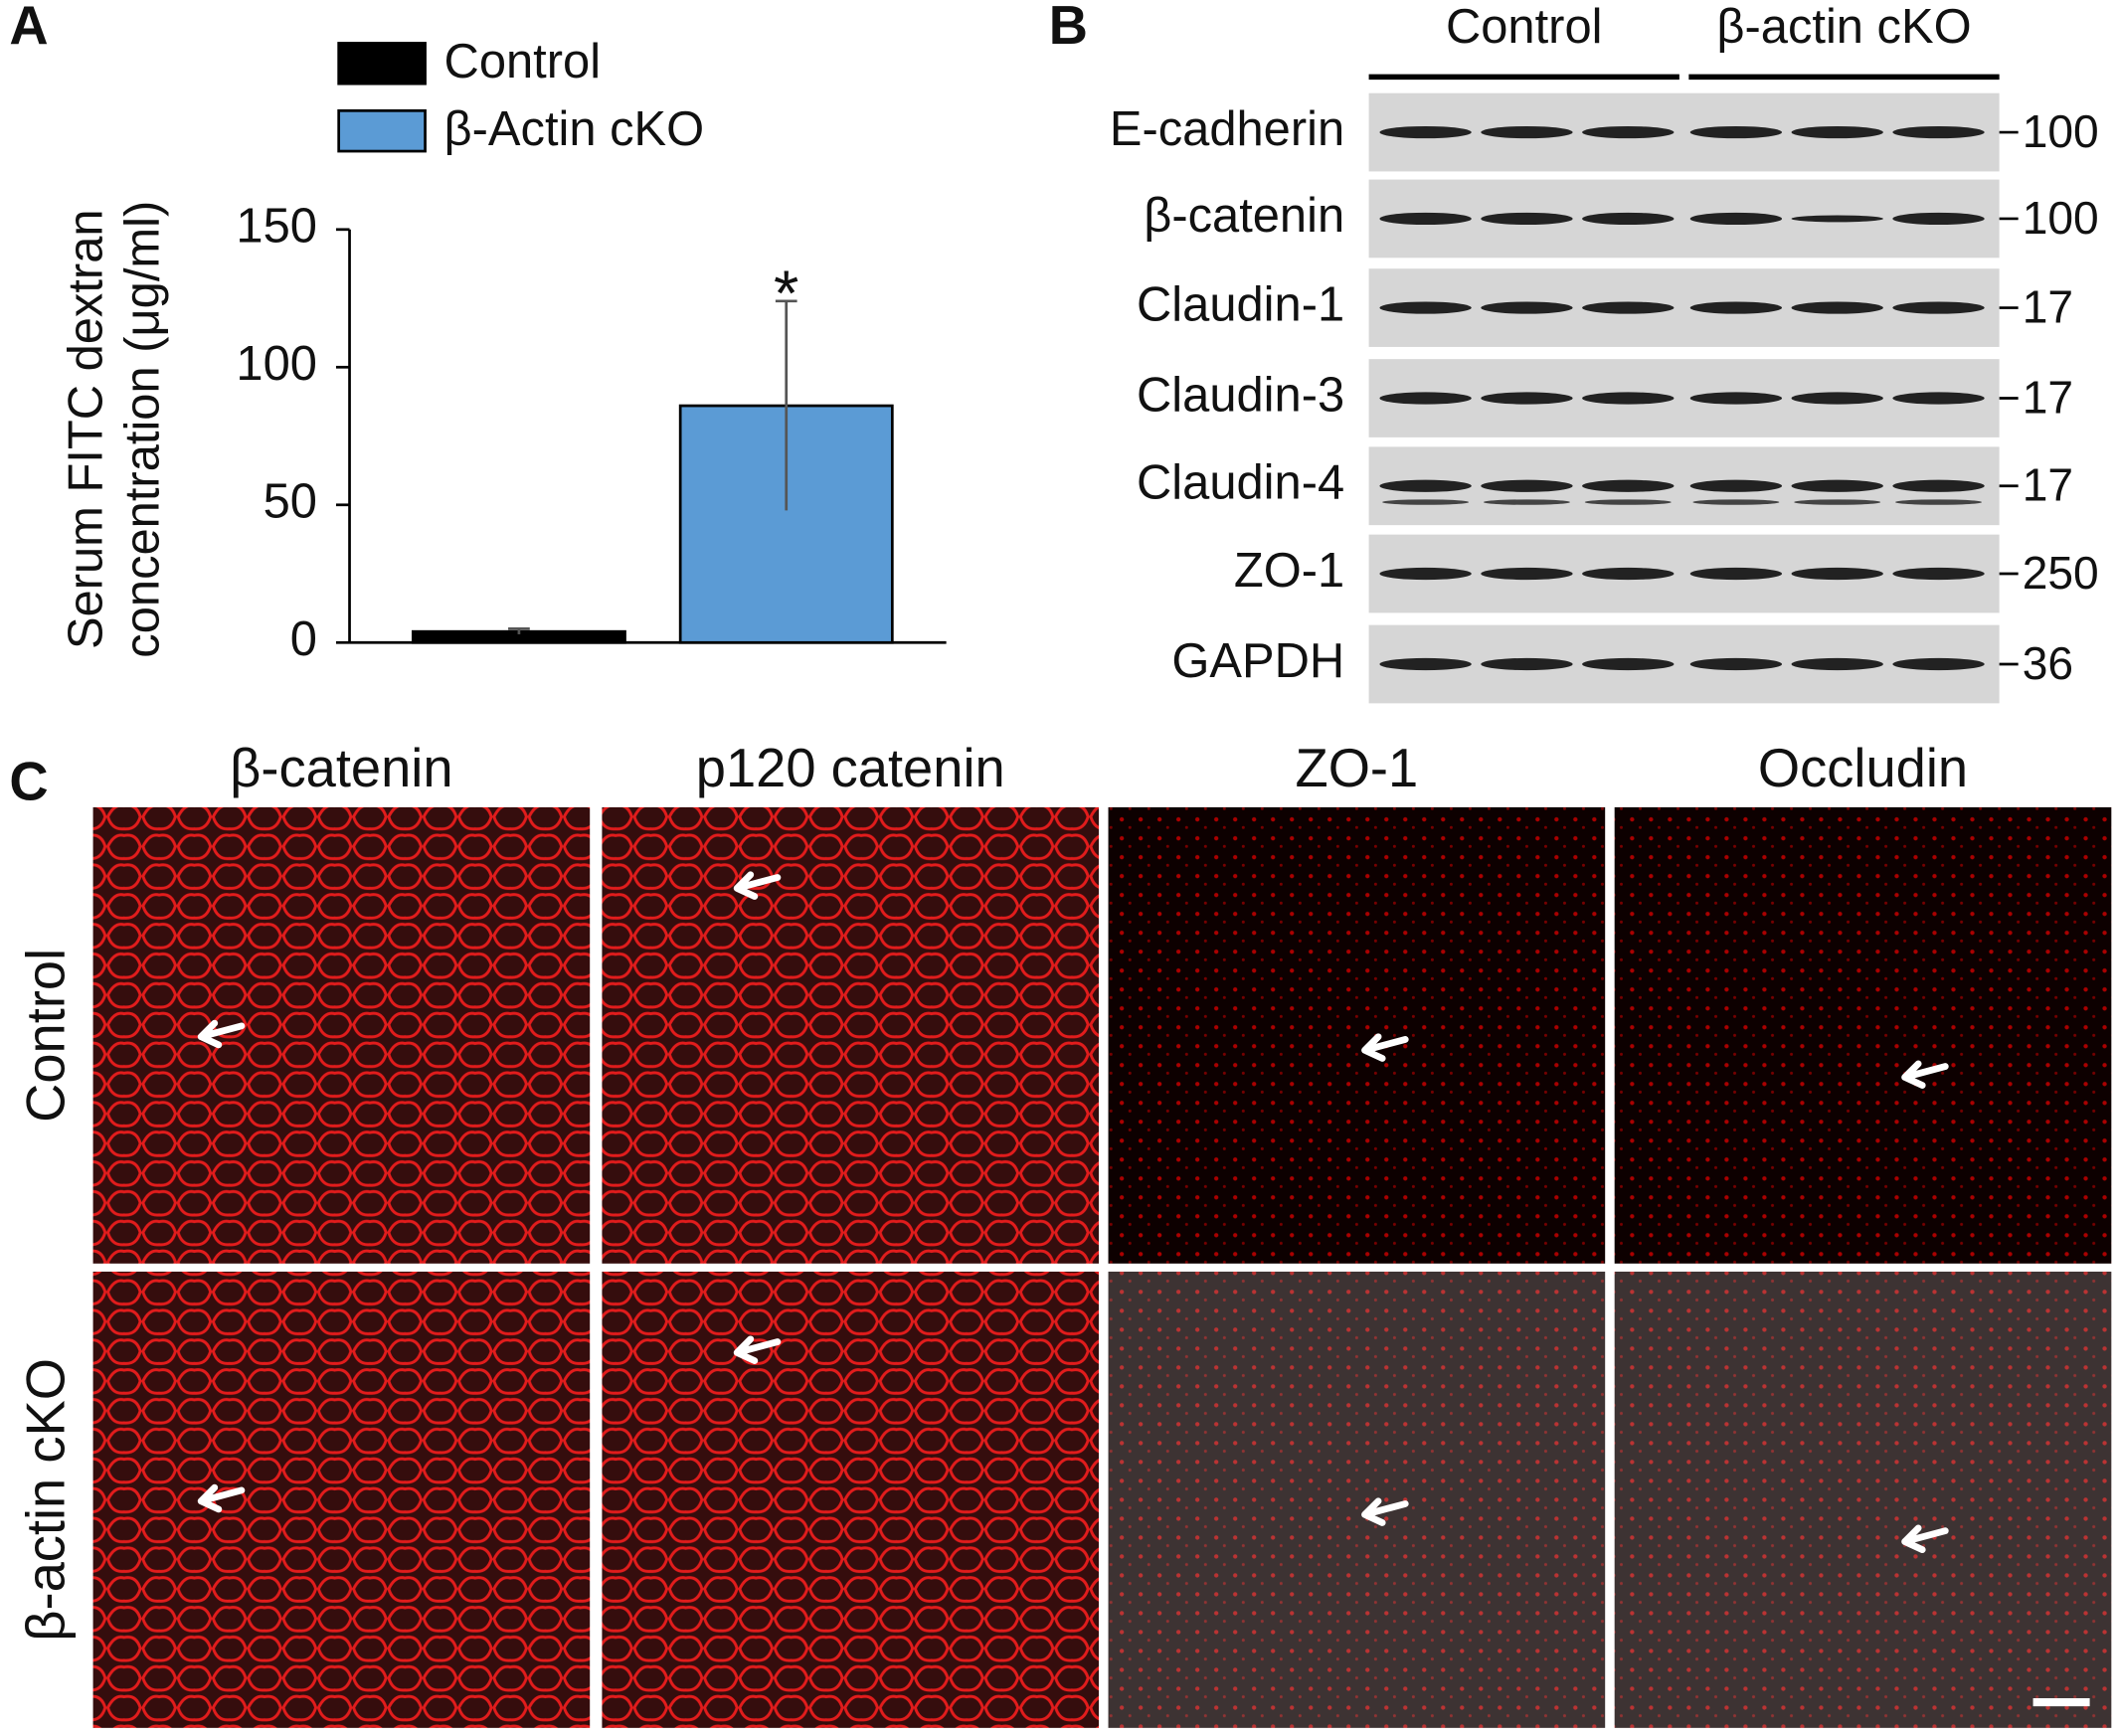 Image resolution: width=2118 pixels, height=1736 pixels. Describe the element at coordinates (1863, 768) in the screenshot. I see `column-label: Occludin` at that location.